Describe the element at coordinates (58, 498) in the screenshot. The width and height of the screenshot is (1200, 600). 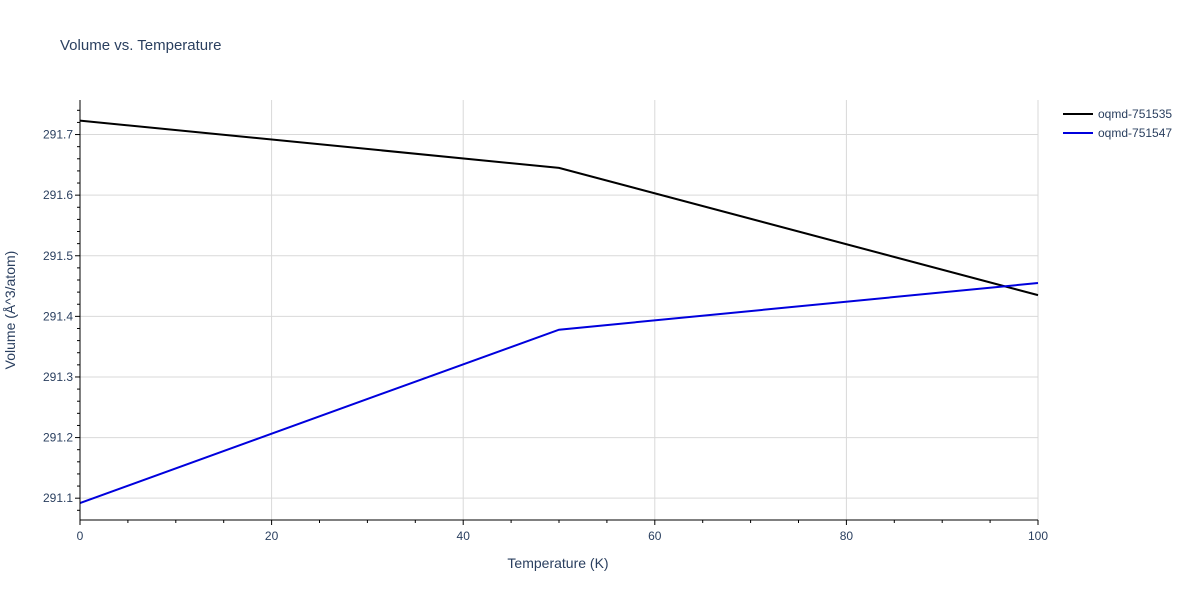
I see `y-tick-label: 291.1` at that location.